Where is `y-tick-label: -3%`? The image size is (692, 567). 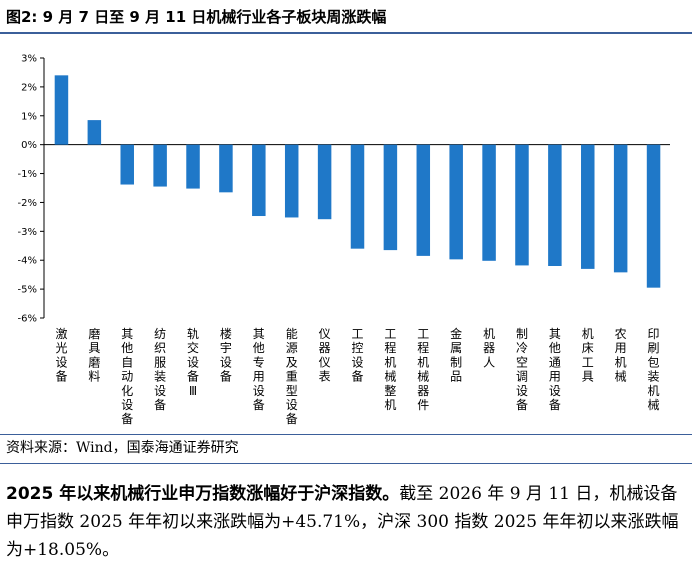
y-tick-label: -3% is located at coordinates (27, 232).